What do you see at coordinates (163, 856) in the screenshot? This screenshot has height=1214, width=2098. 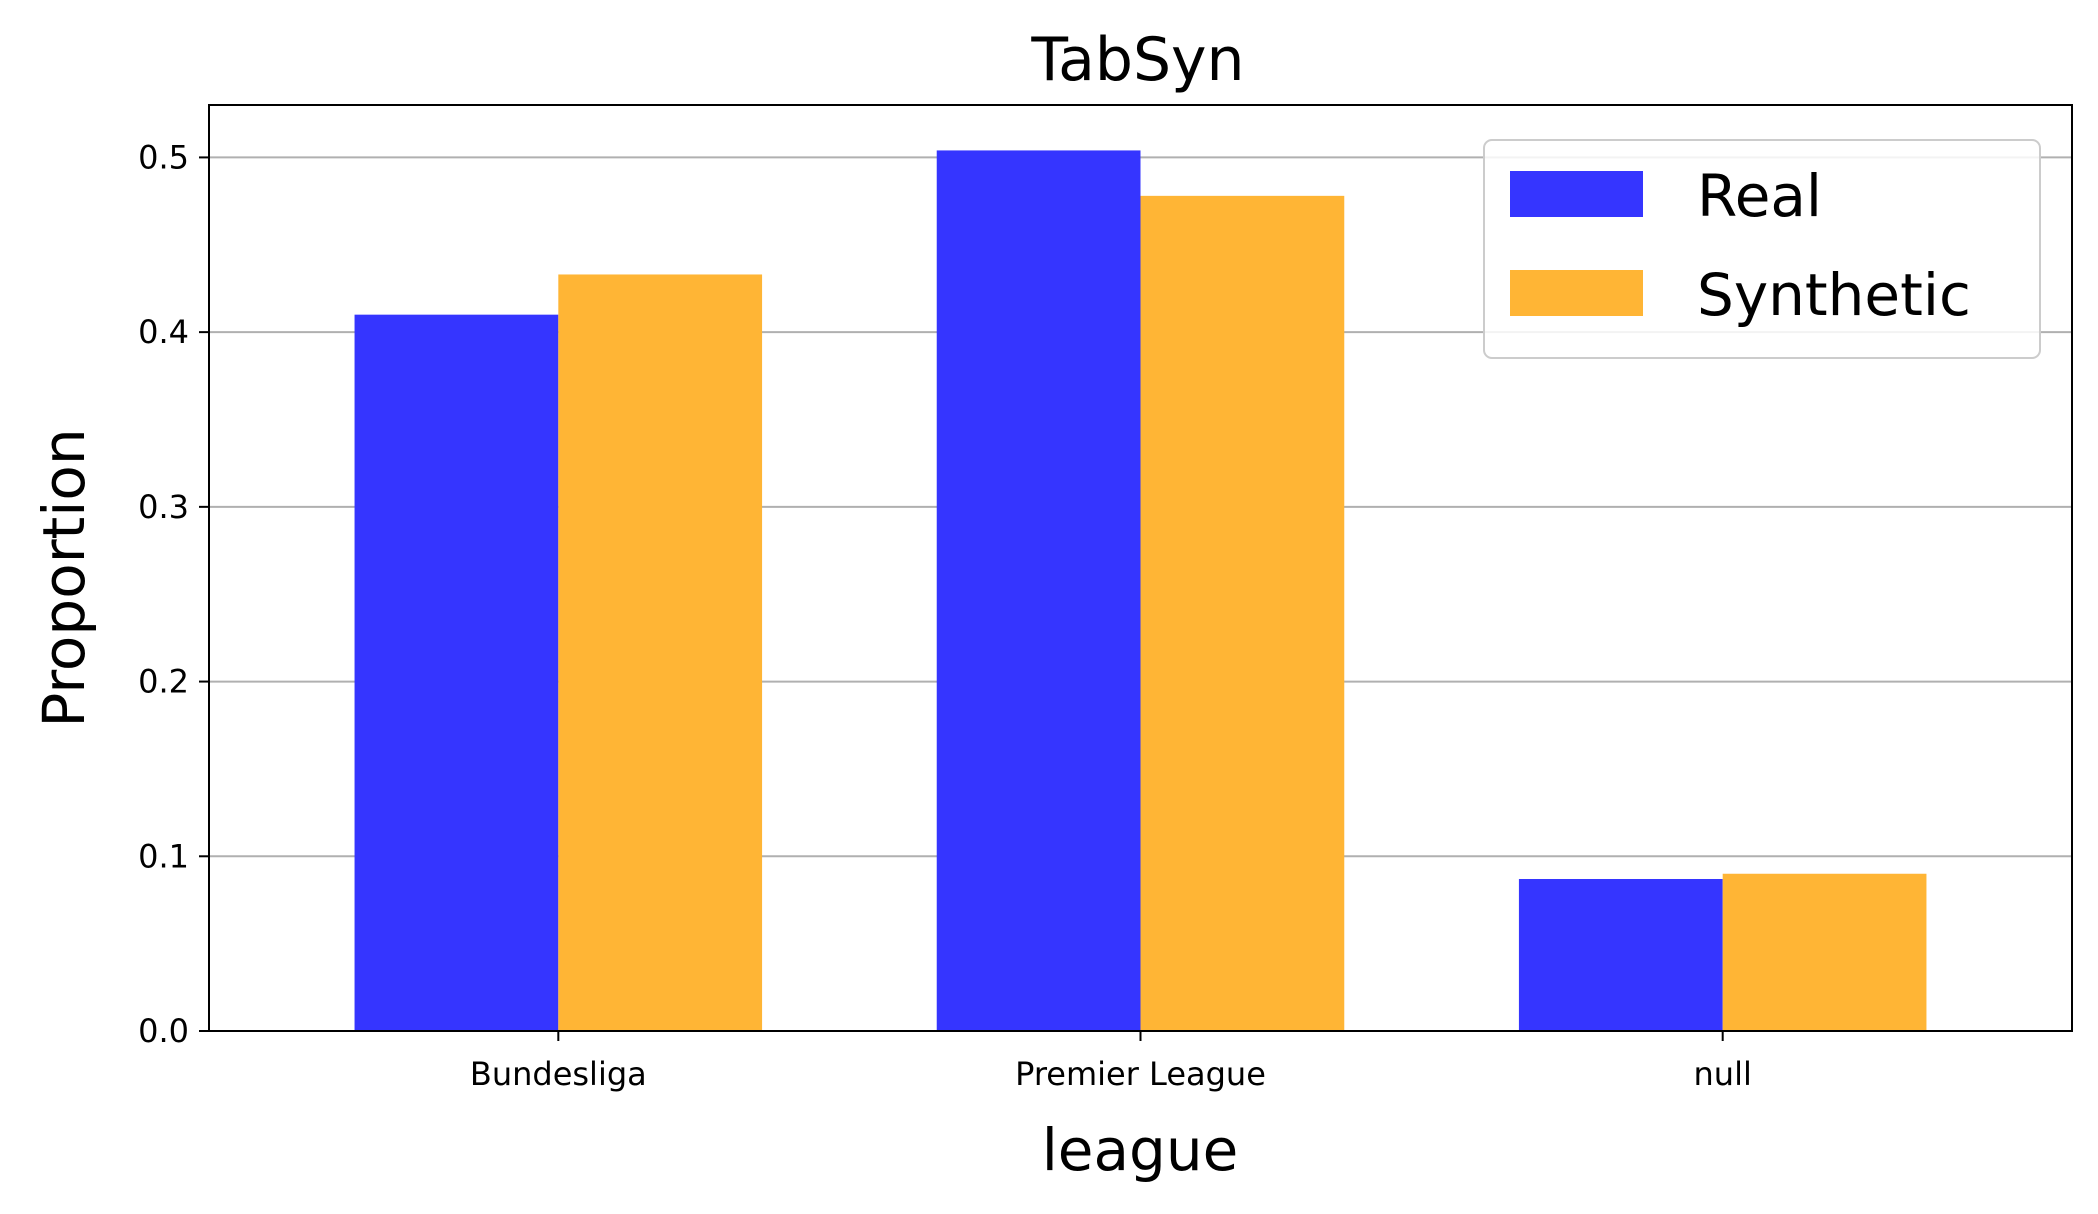 I see `y-tick-label: 0.1` at bounding box center [163, 856].